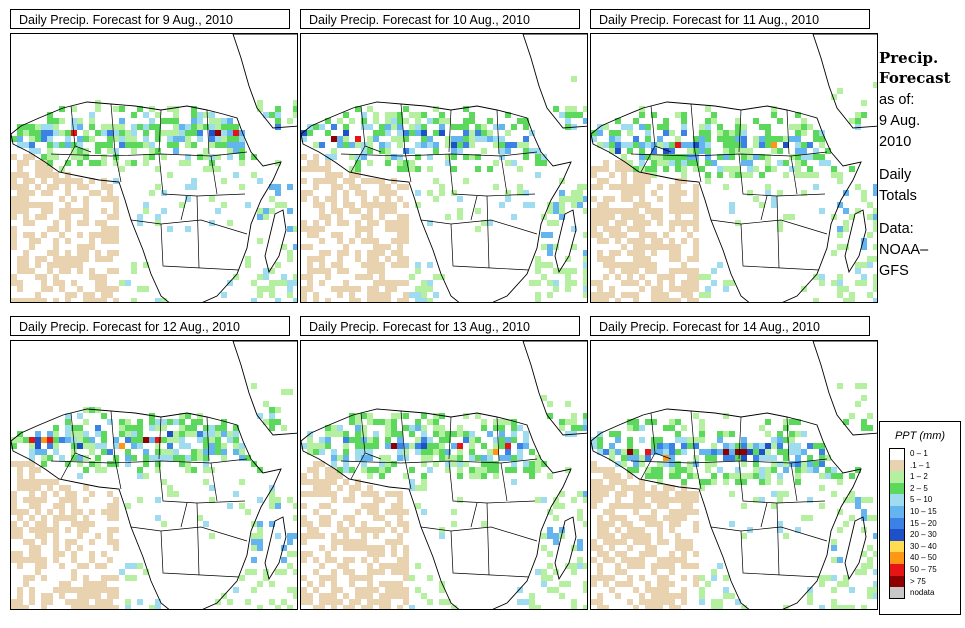 The image size is (965, 628). What do you see at coordinates (923, 546) in the screenshot?
I see `legend-label: 30 – 40` at bounding box center [923, 546].